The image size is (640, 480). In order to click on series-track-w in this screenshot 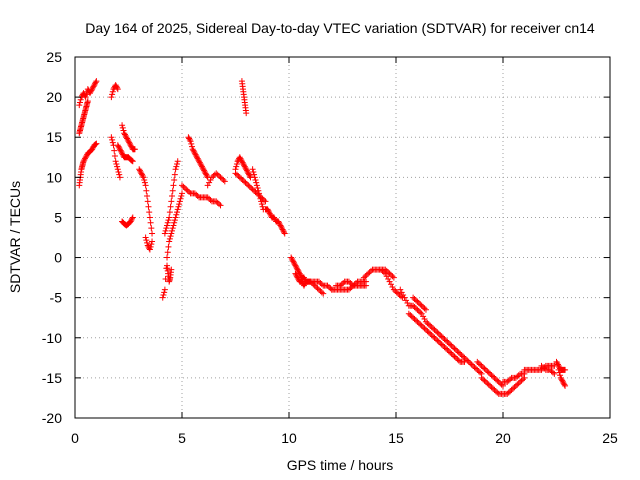, I will do `click(309, 283)`.